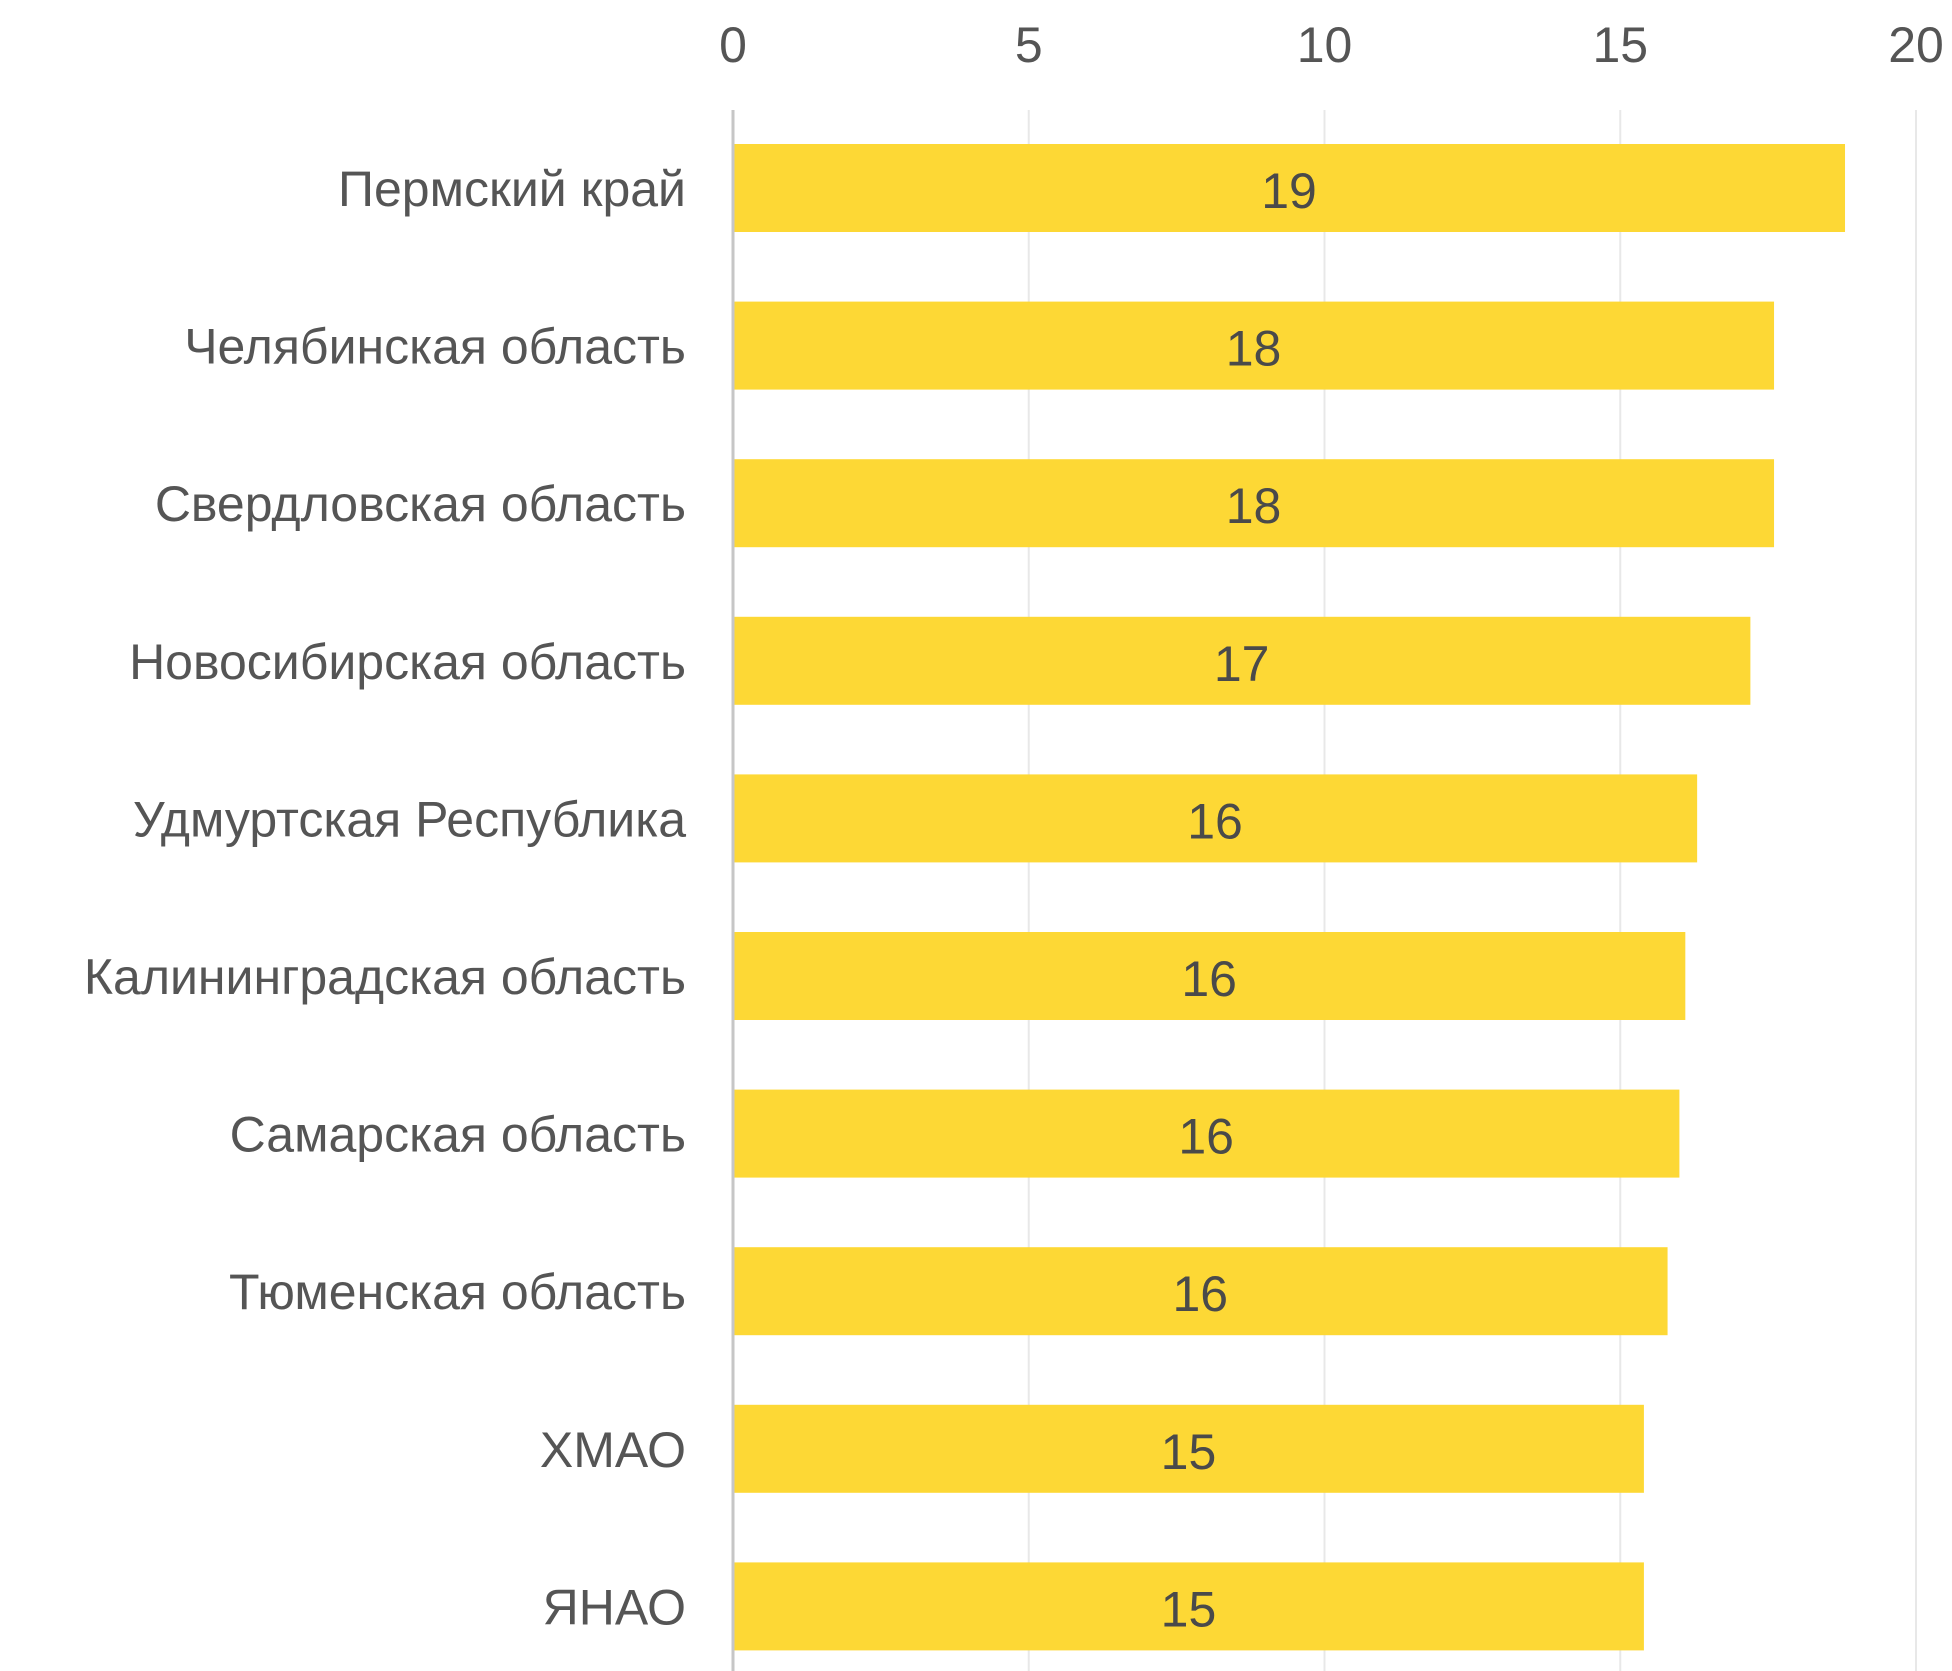 The image size is (1952, 1671). Describe the element at coordinates (458, 1135) in the screenshot. I see `category-label-7: Самарская область` at that location.